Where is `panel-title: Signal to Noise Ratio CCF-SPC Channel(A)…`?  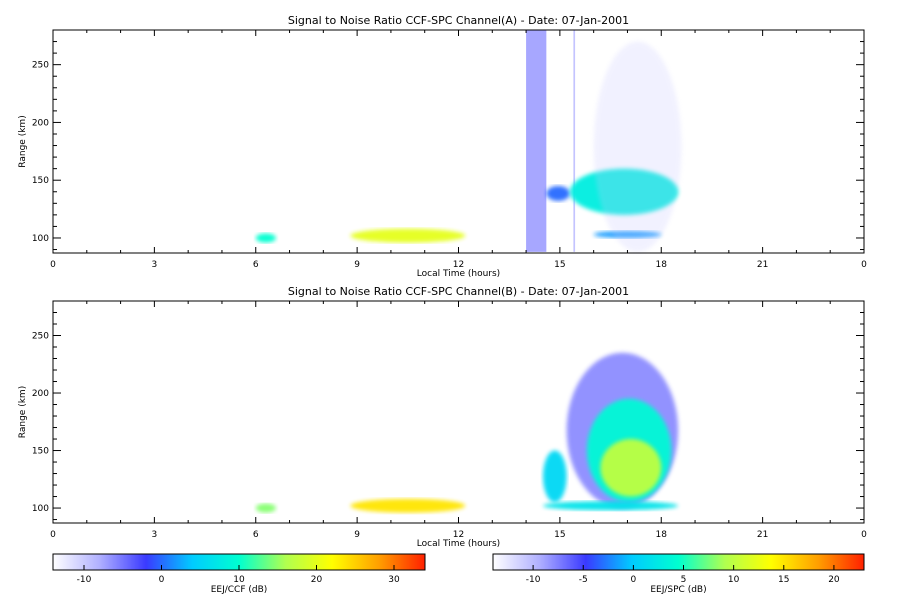
panel-title: Signal to Noise Ratio CCF-SPC Channel(A)… is located at coordinates (458, 20).